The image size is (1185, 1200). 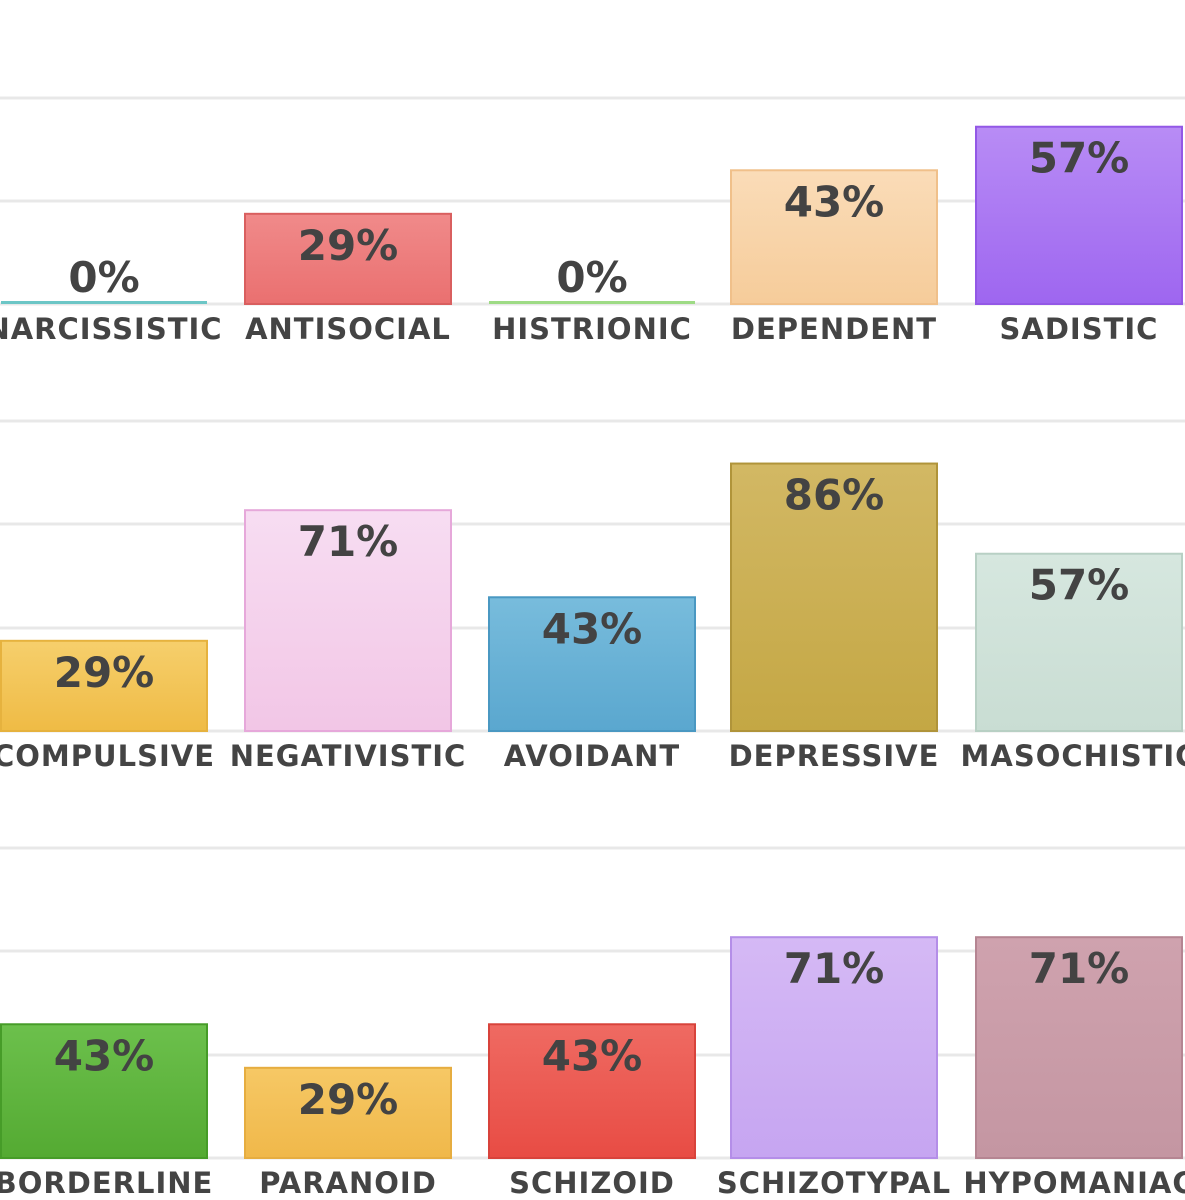 I want to click on bar-schizotypal, so click(x=834, y=1047).